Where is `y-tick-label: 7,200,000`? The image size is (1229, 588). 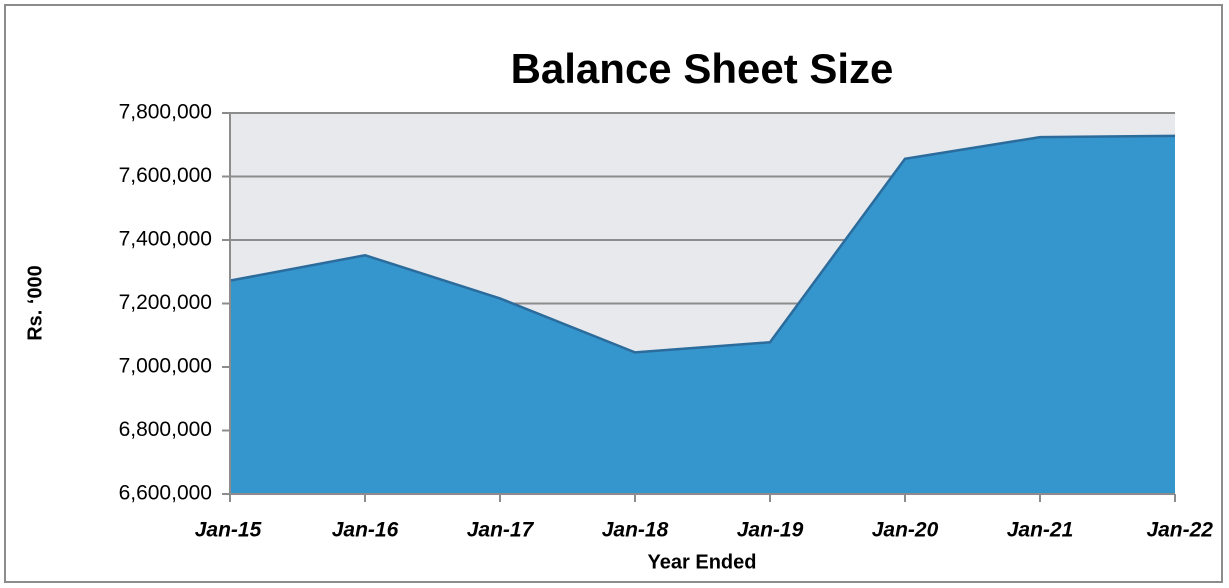 y-tick-label: 7,200,000 is located at coordinates (165, 302).